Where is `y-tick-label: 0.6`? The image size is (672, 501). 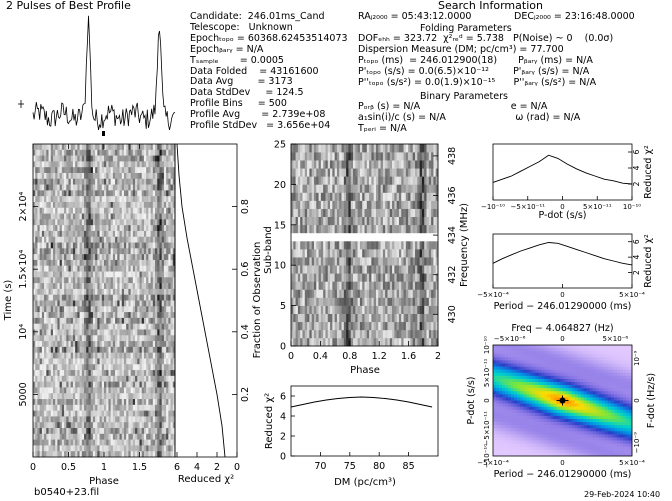 y-tick-label: 0.6 is located at coordinates (245, 269).